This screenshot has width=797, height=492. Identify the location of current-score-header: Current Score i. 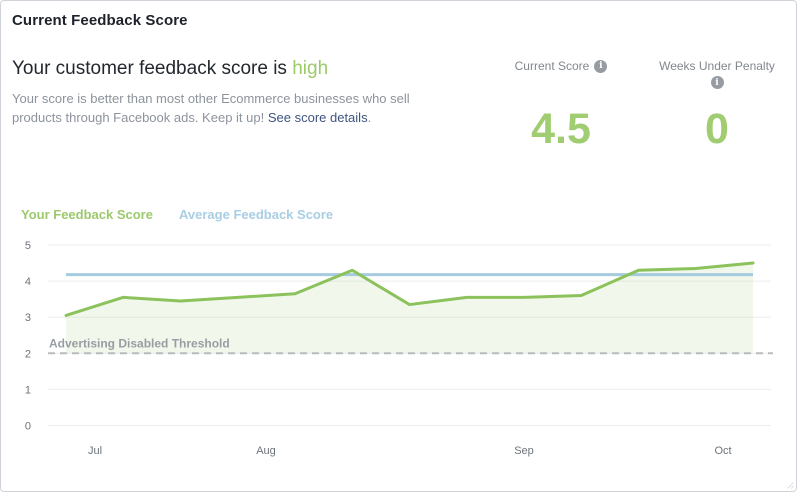
(561, 82).